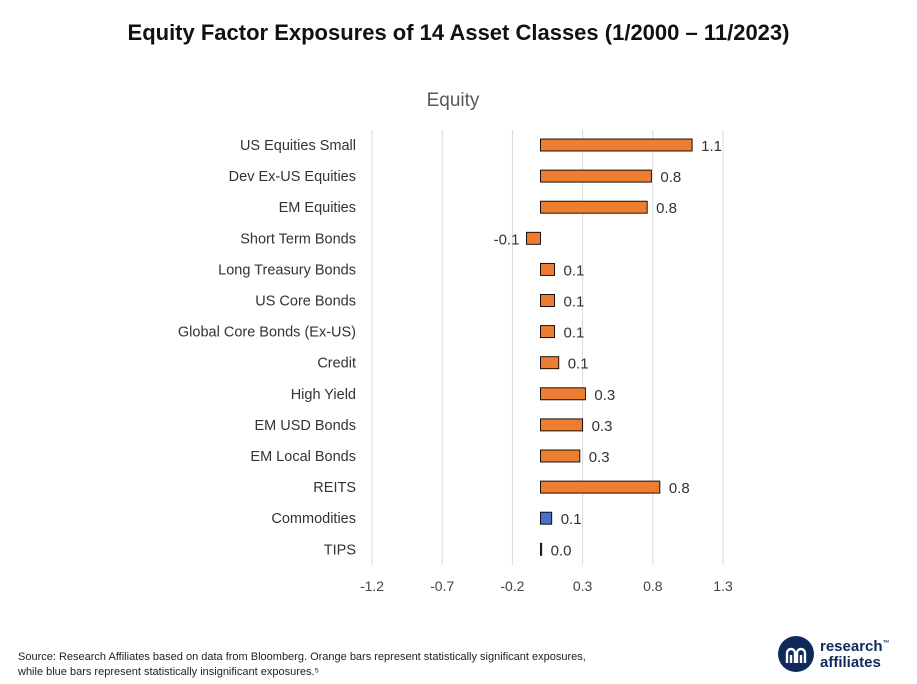 This screenshot has height=684, width=917. Describe the element at coordinates (305, 302) in the screenshot. I see `category-label: US Core Bonds` at that location.